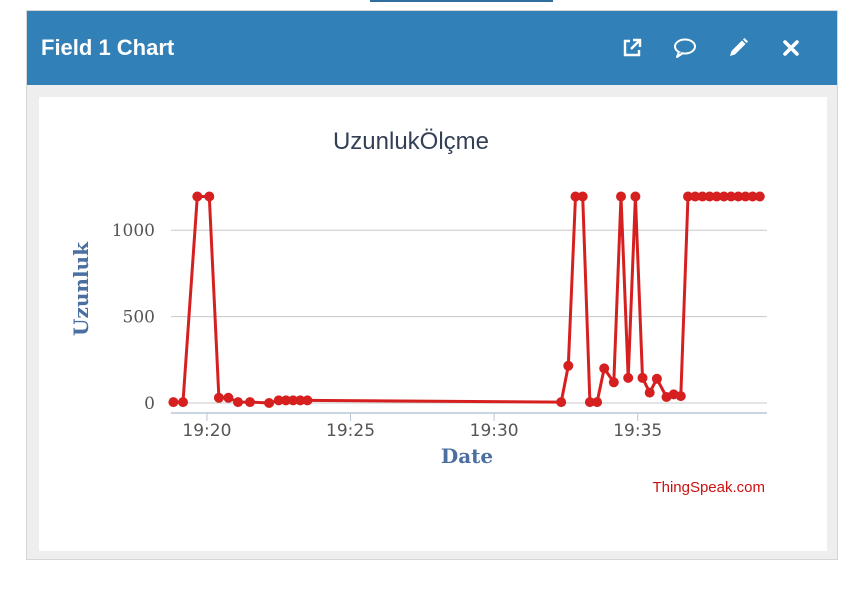 This screenshot has width=849, height=595. Describe the element at coordinates (708, 487) in the screenshot. I see `credit-link: ThingSpeak.com` at that location.